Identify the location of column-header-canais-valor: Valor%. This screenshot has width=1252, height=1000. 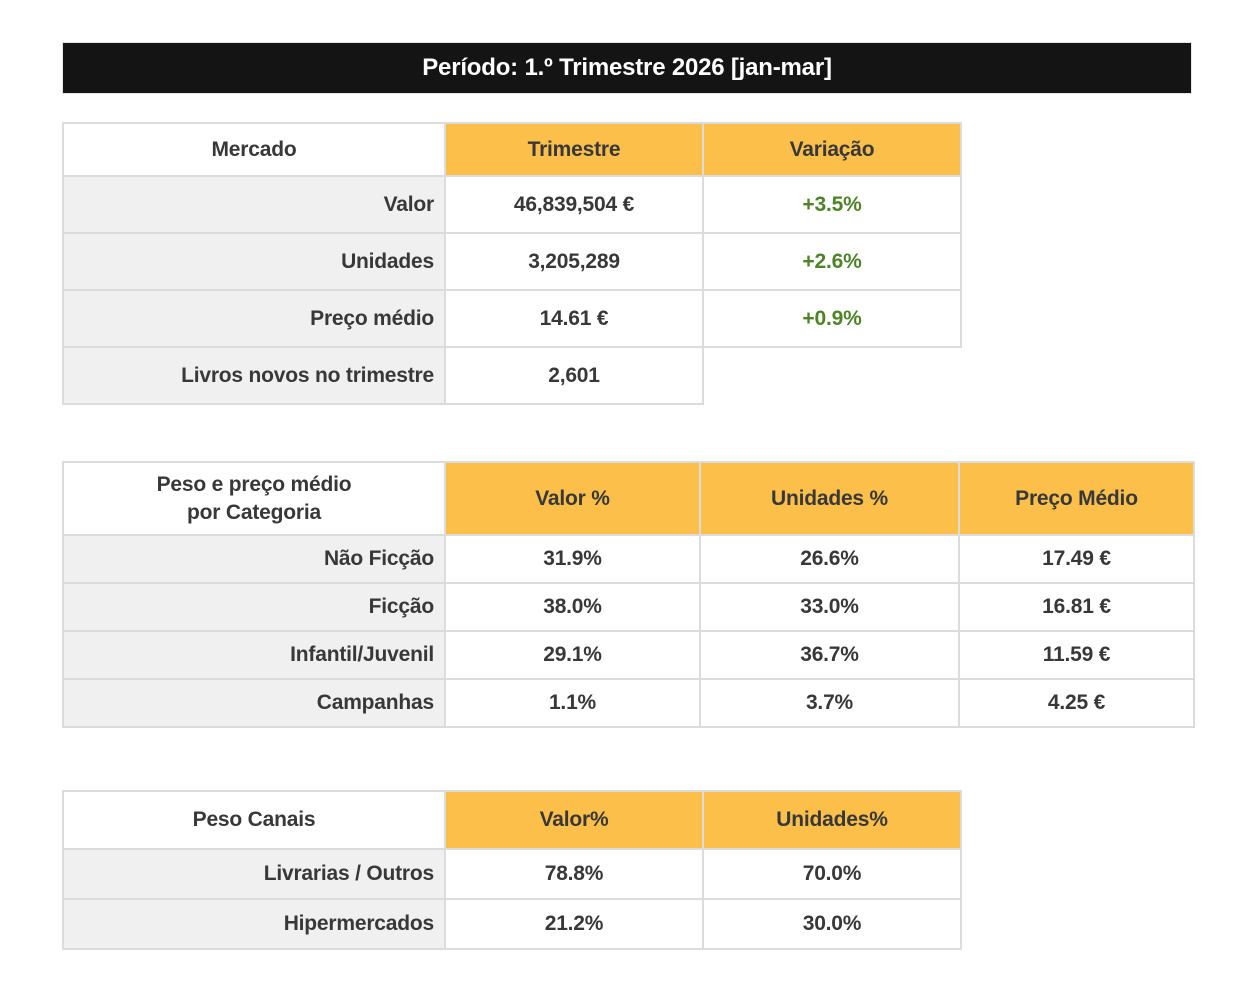
(574, 820).